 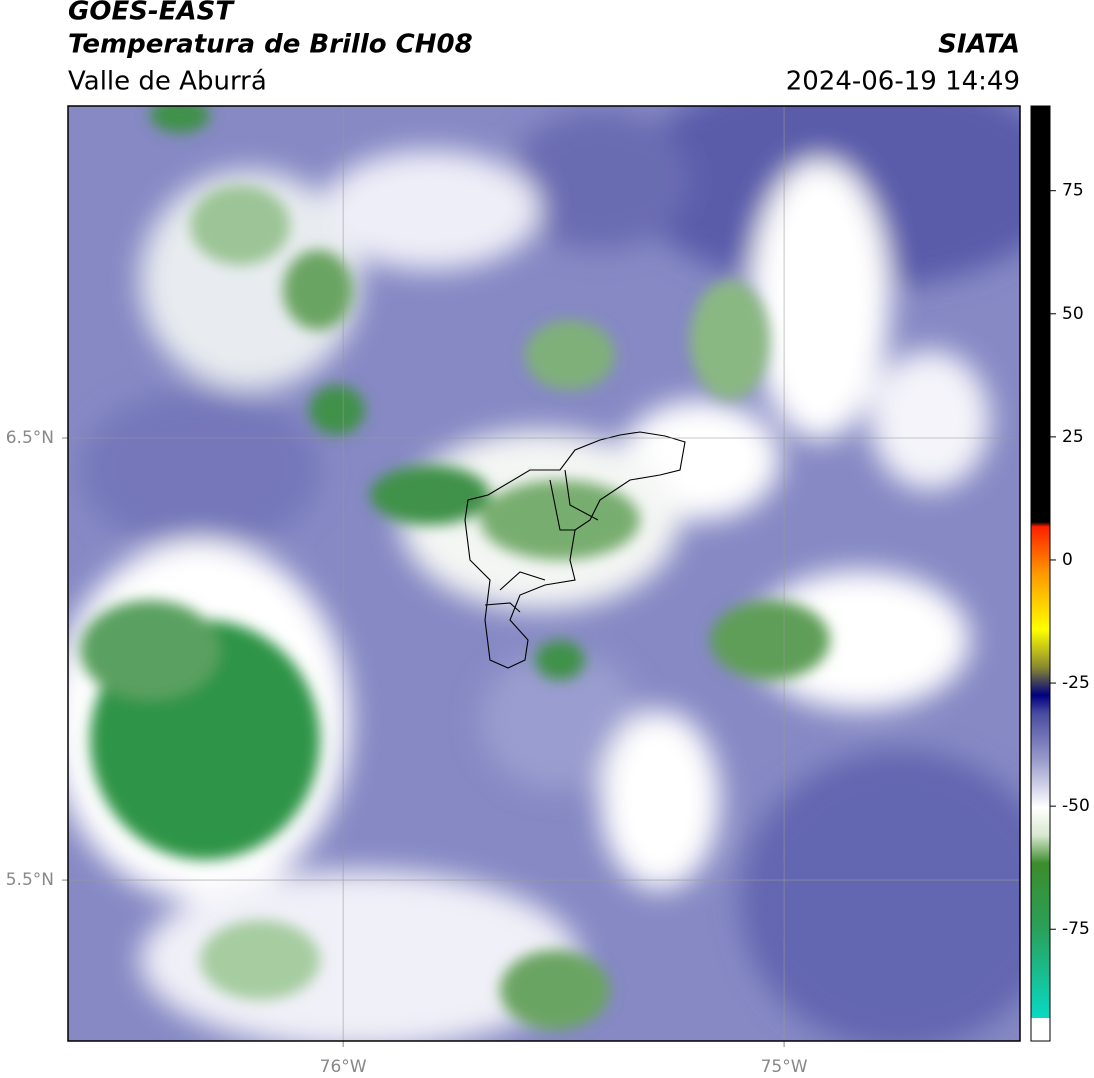 What do you see at coordinates (30, 438) in the screenshot?
I see `lat-tick-label: 6.5°N` at bounding box center [30, 438].